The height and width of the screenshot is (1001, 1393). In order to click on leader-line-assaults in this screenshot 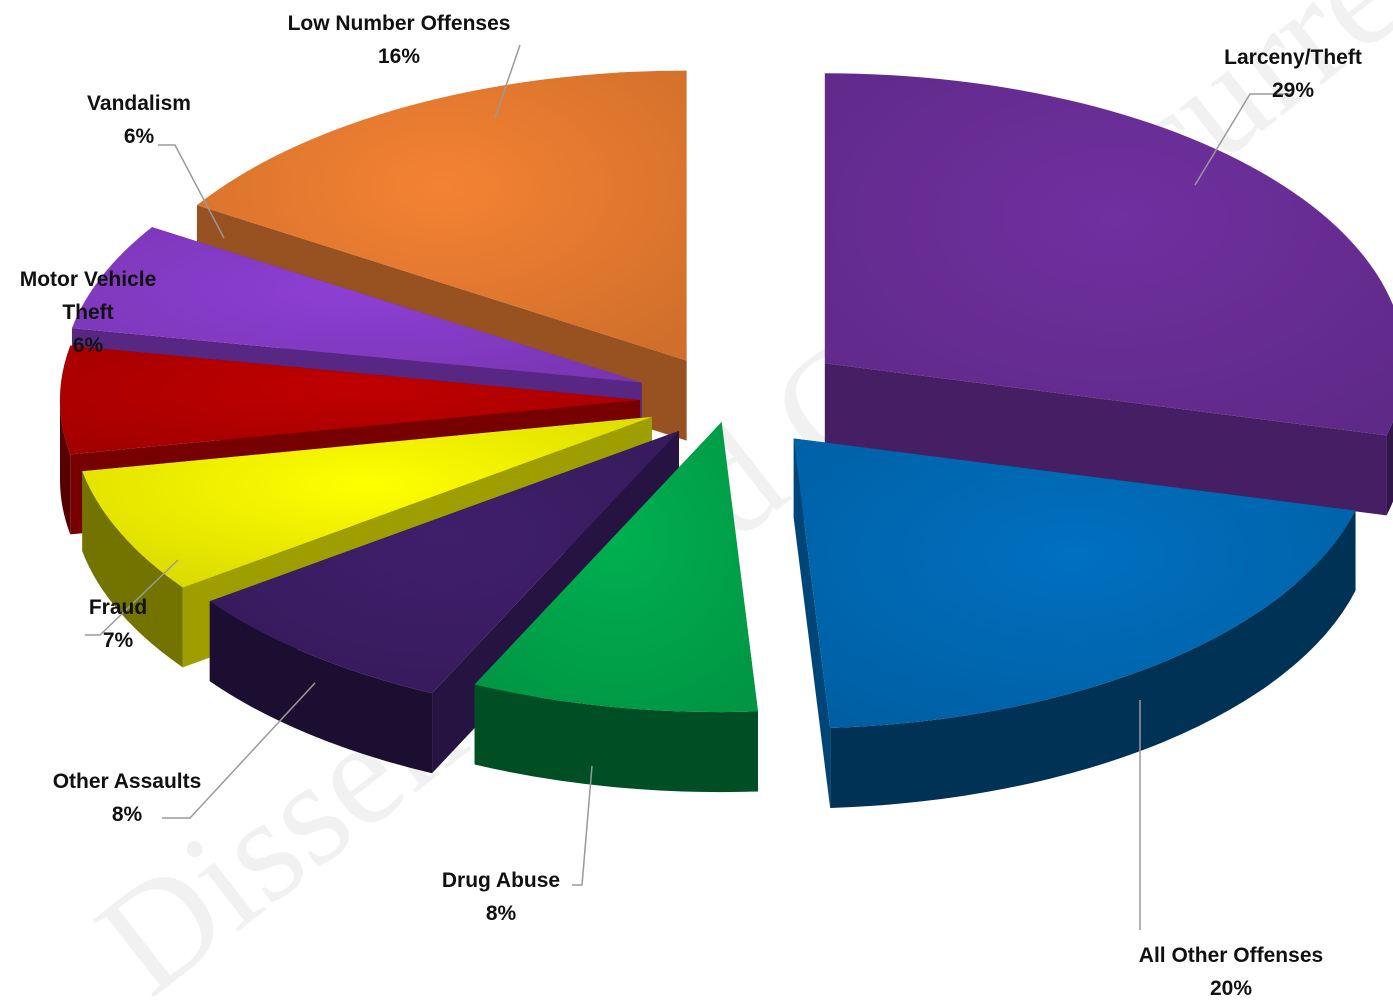, I will do `click(239, 750)`.